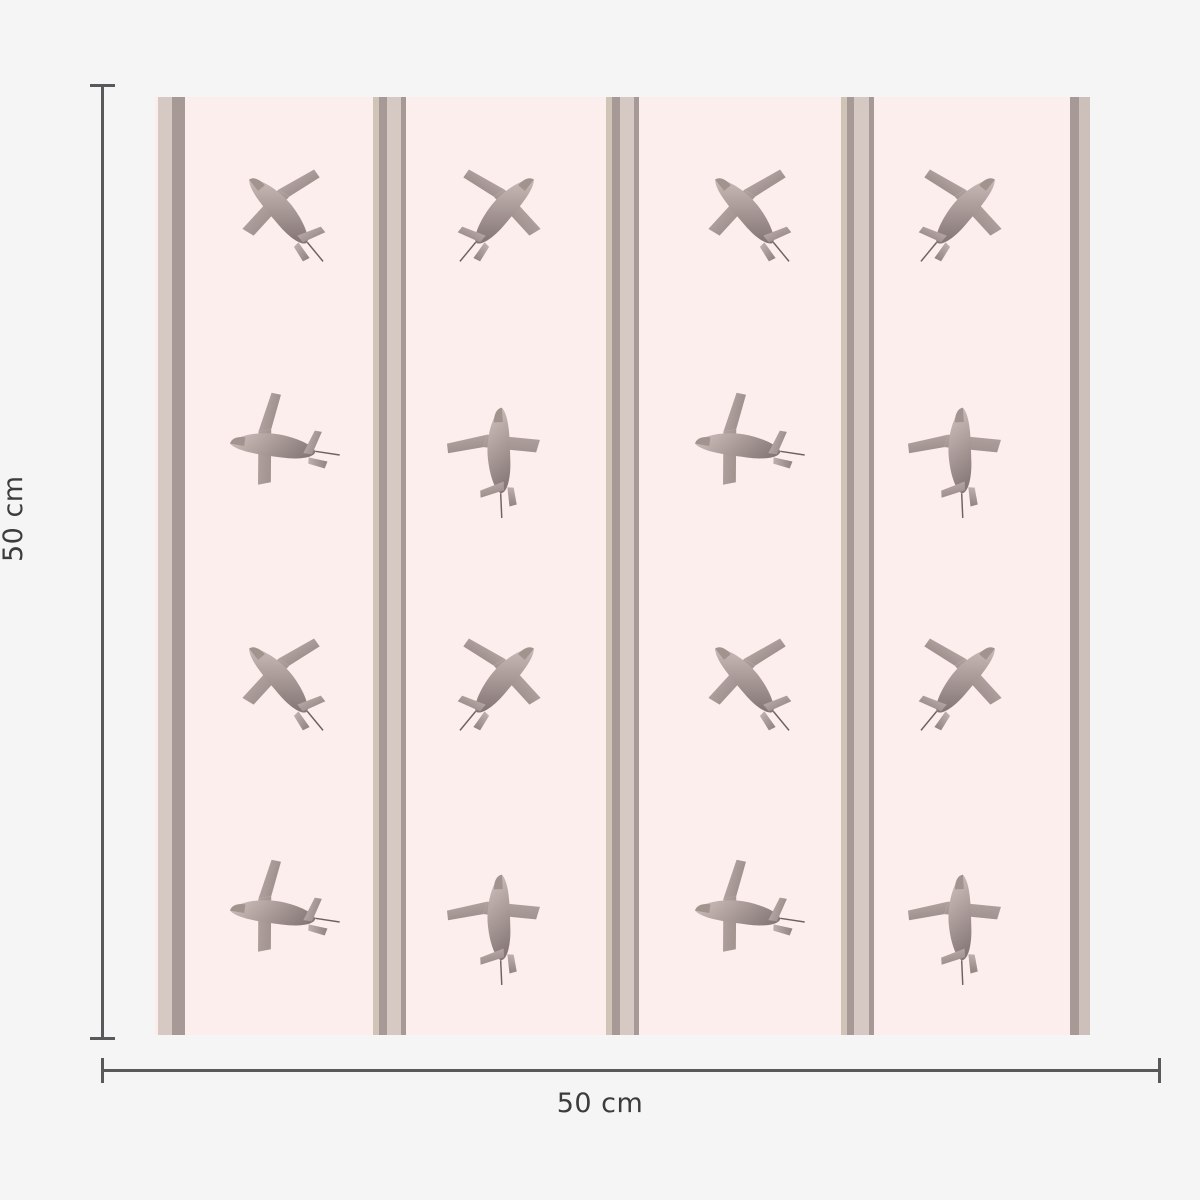 This screenshot has height=1200, width=1200. Describe the element at coordinates (102, 1038) in the screenshot. I see `height-dimension-cap-bottom` at that location.